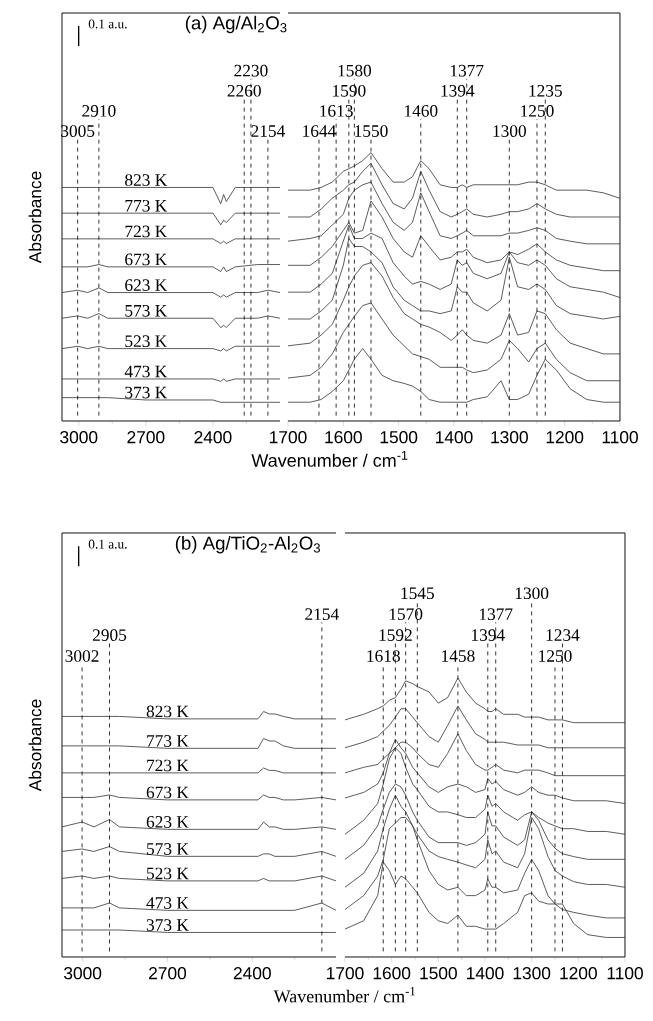  I want to click on ref-line-label: 2260, so click(244, 90).